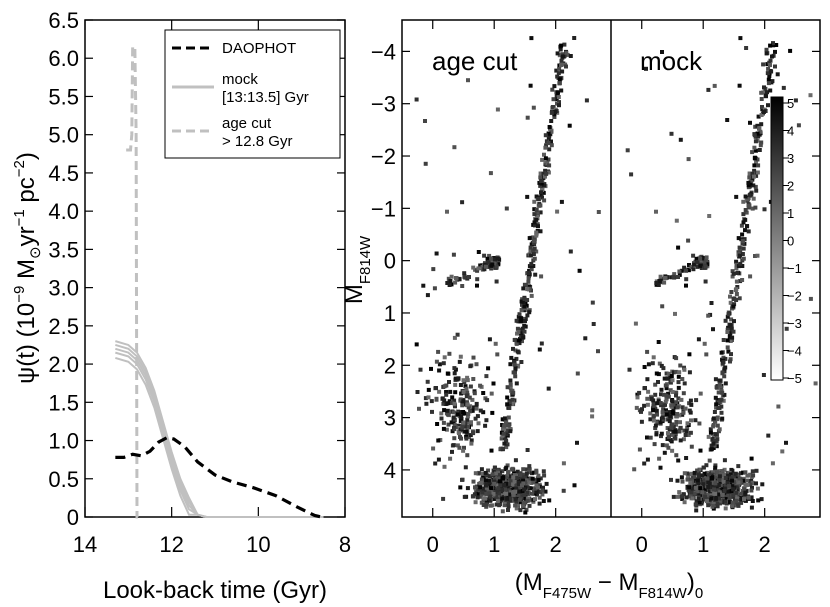 Image resolution: width=830 pixels, height=607 pixels. I want to click on sfh-y-tick-label: 5.5, so click(63, 96).